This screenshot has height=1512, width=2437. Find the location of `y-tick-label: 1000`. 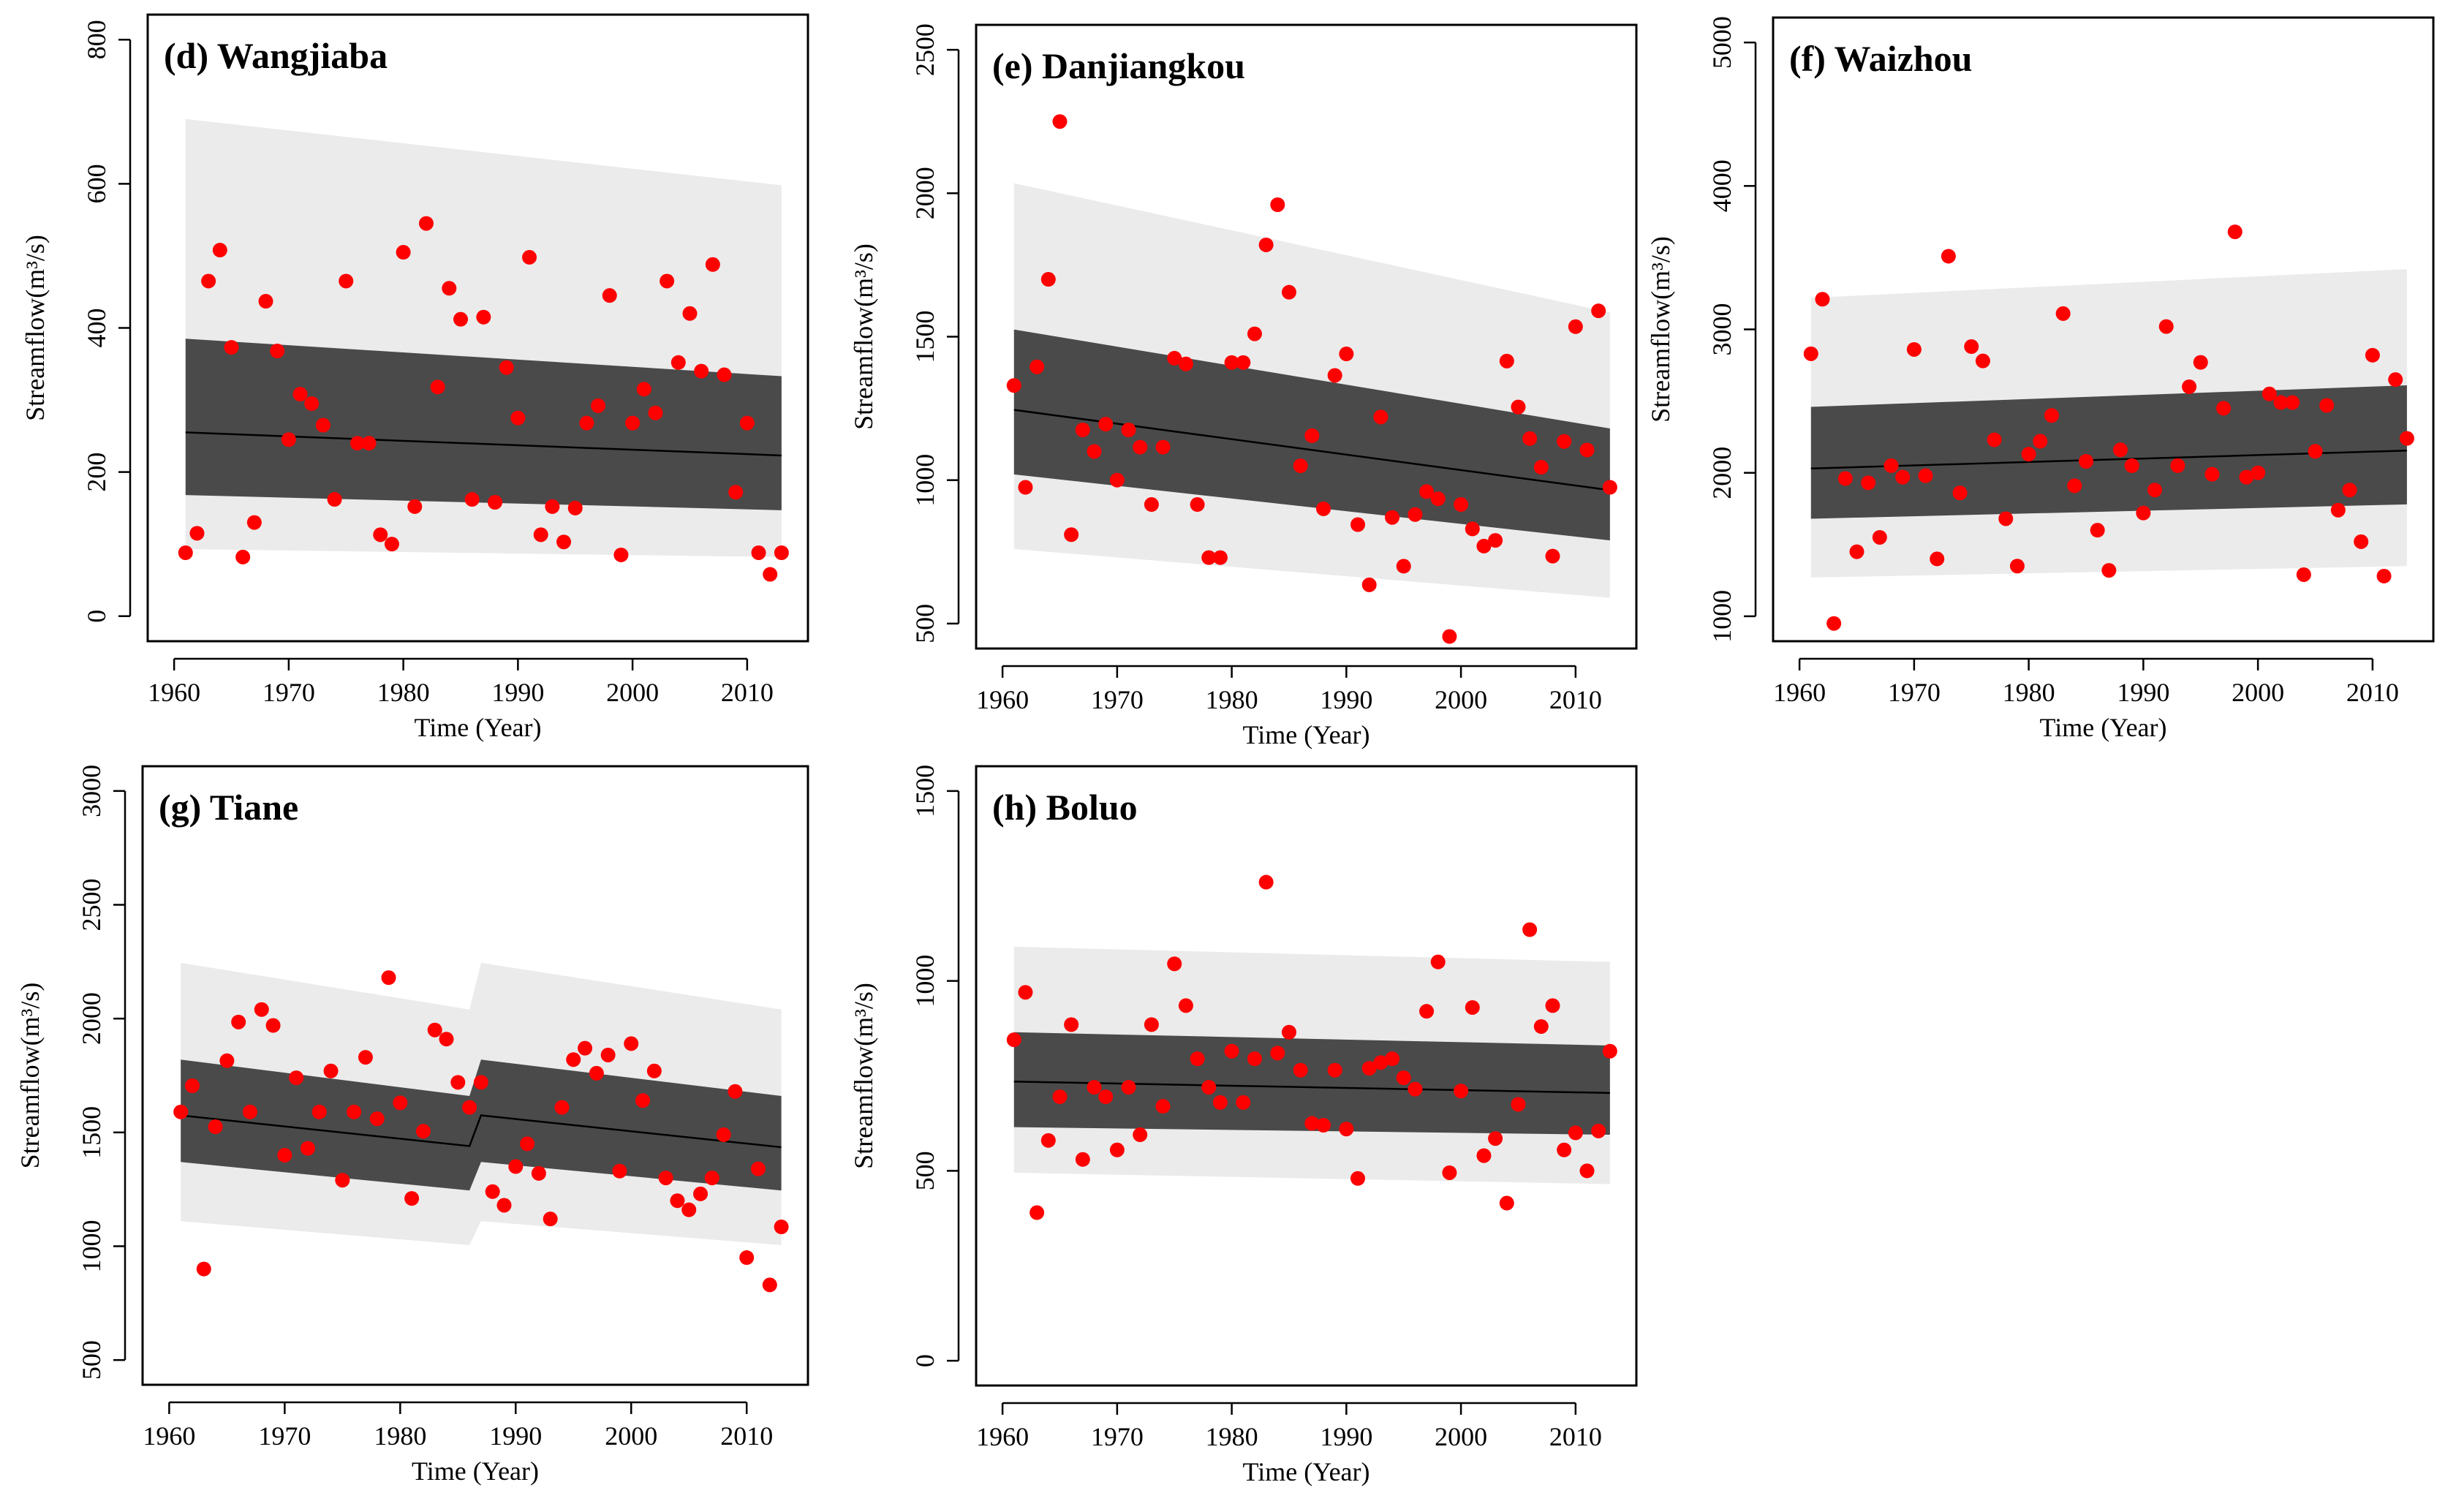

y-tick-label: 1000 is located at coordinates (1722, 616).